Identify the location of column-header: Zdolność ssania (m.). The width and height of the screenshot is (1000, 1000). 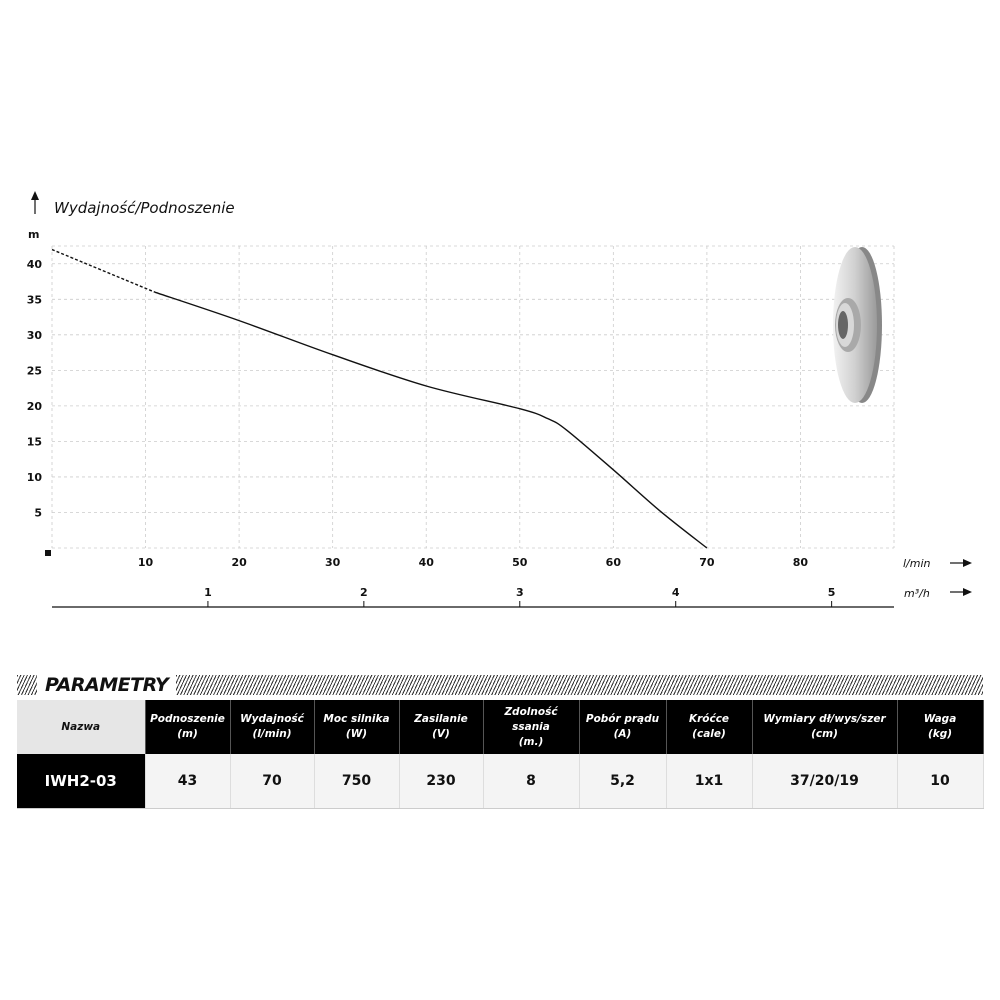
(531, 727).